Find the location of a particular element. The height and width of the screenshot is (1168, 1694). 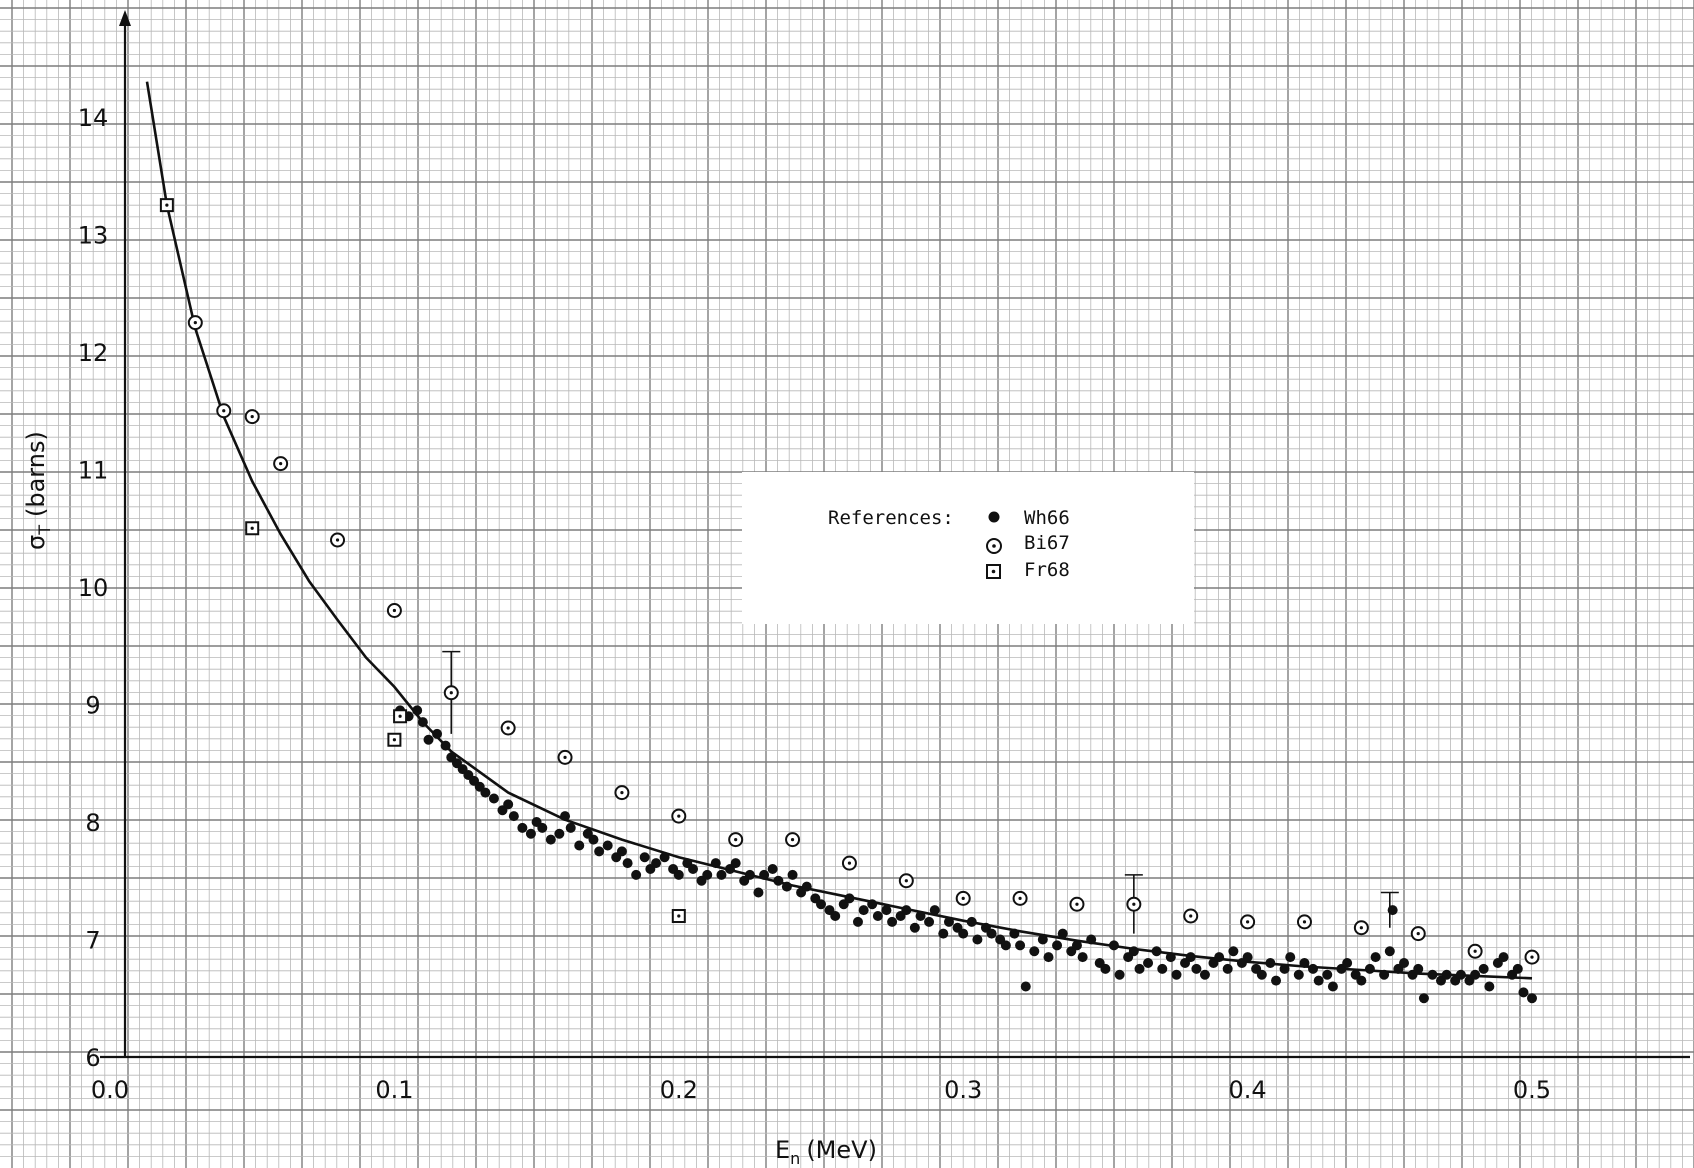

legend-marker-dot is located at coordinates (993, 571).